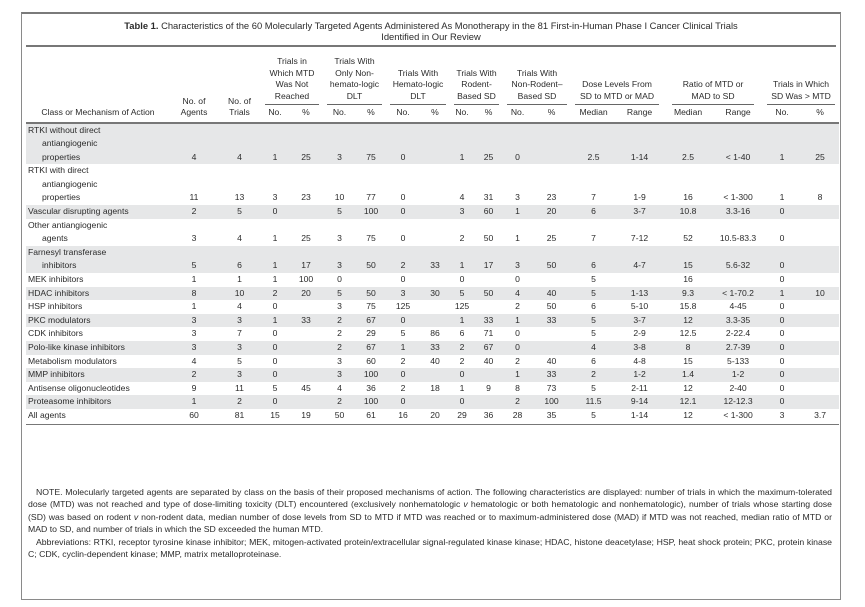  What do you see at coordinates (98, 212) in the screenshot?
I see `row-label: Vascular disrupting agents` at bounding box center [98, 212].